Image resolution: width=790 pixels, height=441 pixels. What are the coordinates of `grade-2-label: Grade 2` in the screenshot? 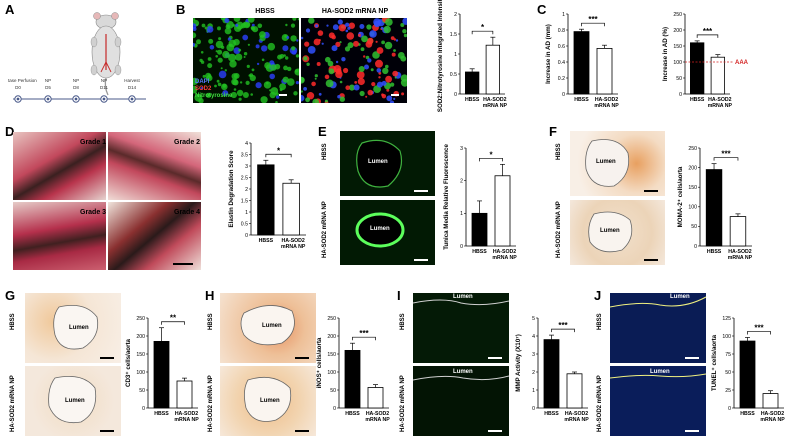 It's located at (187, 142).